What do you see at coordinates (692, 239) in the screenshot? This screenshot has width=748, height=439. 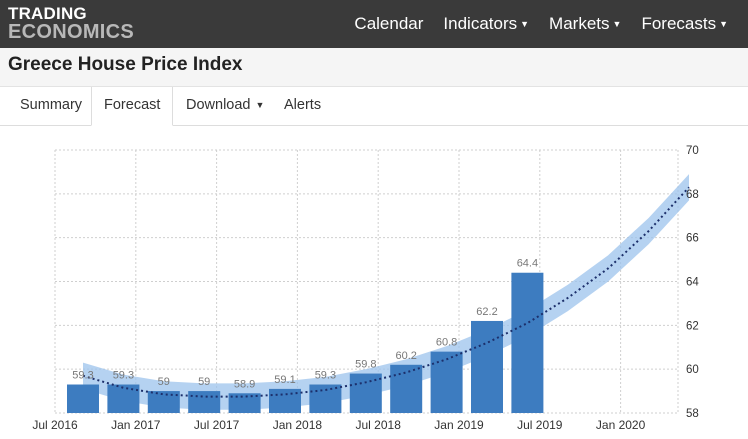 I see `y-tick-label-66: 66` at bounding box center [692, 239].